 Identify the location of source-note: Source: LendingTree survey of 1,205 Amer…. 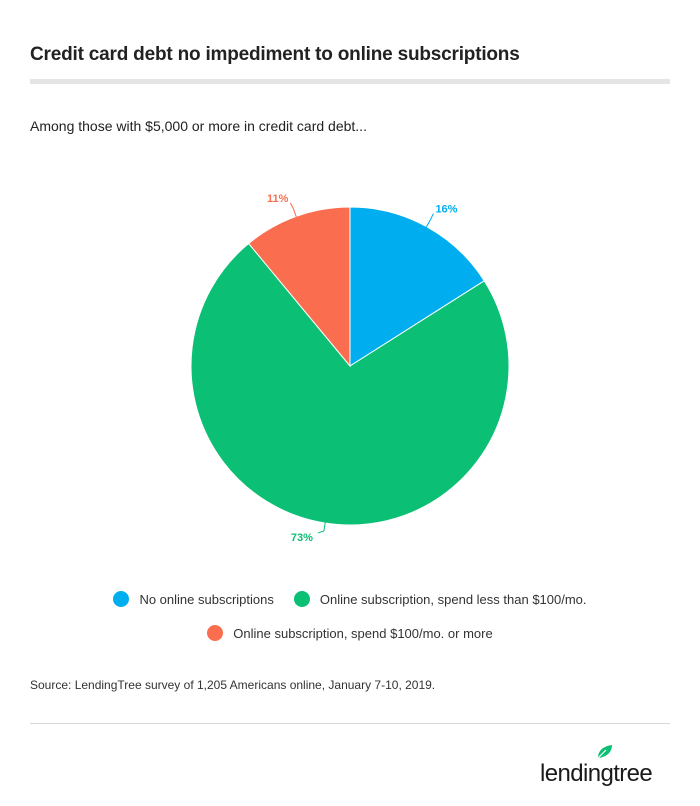
(233, 685).